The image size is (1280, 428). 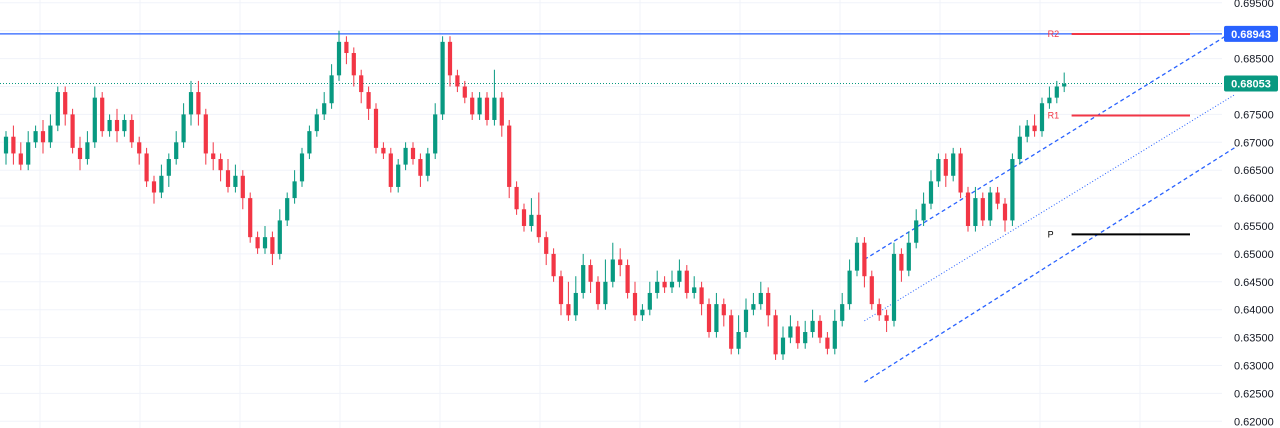 I want to click on level-r1-label: R1, so click(x=1054, y=116).